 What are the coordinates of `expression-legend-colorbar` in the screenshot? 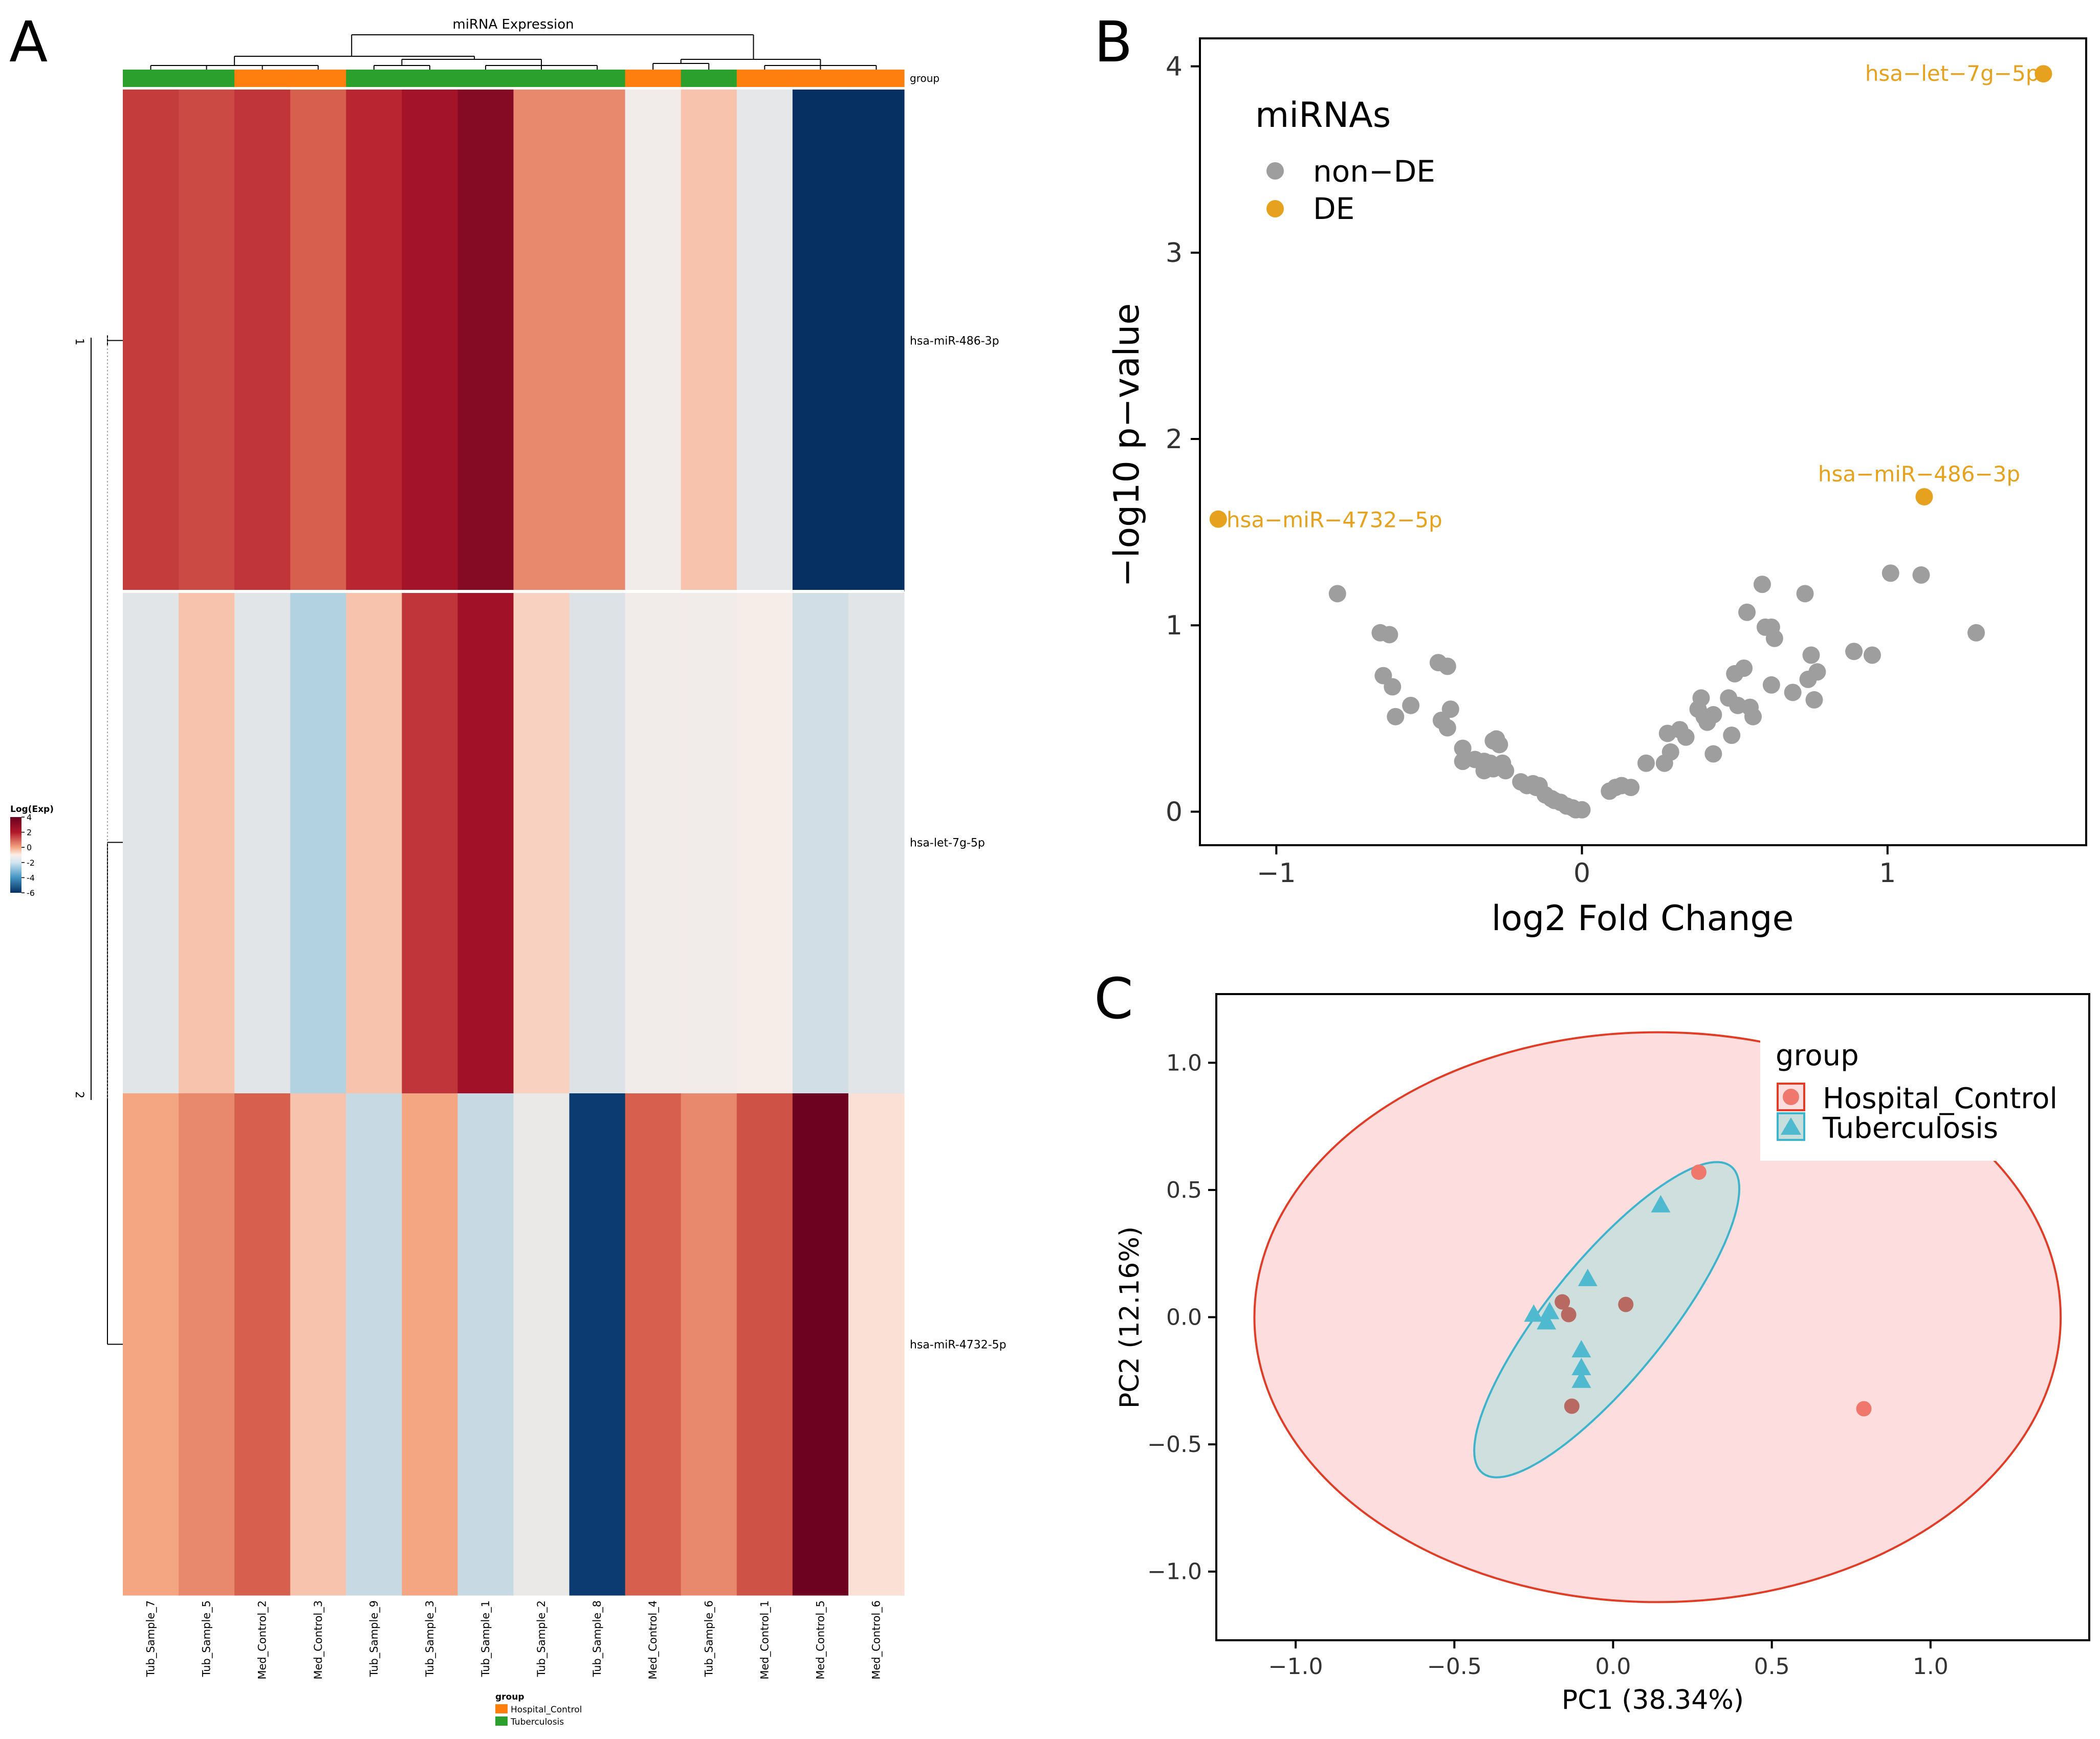 It's located at (15, 855).